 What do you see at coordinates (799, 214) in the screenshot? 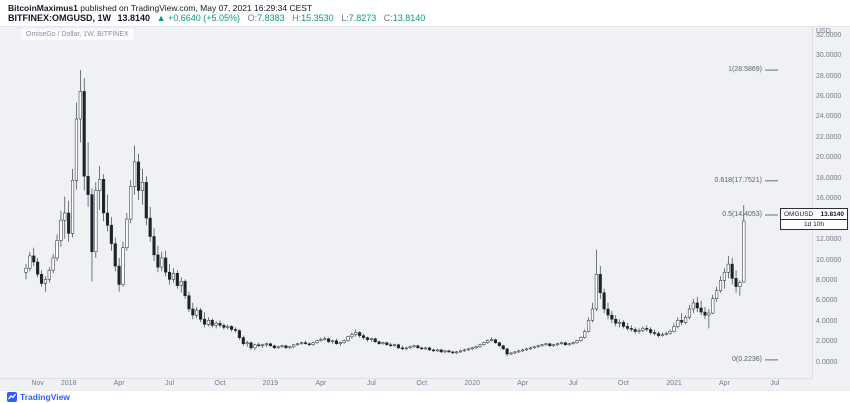
I see `price-label-symbol: OMGUSD` at bounding box center [799, 214].